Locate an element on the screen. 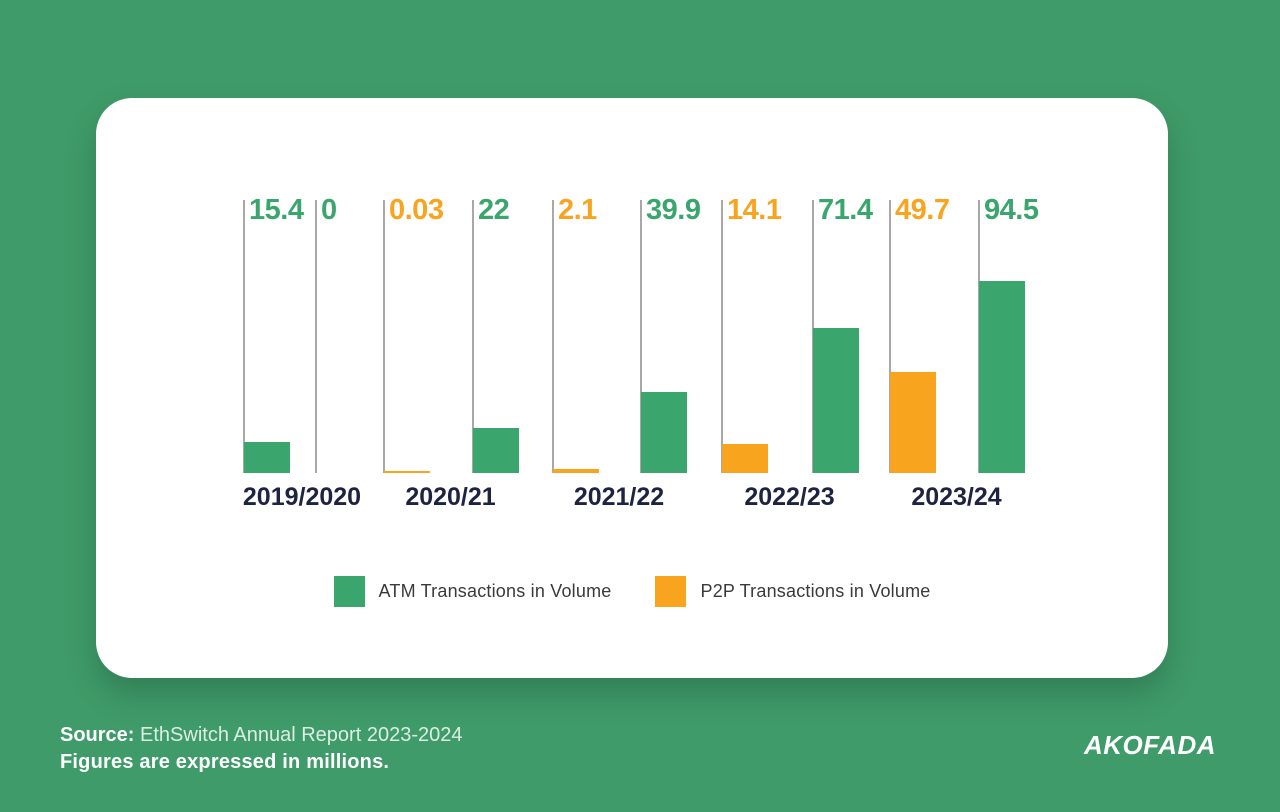 This screenshot has height=812, width=1280. bar-value-label: 49.7 is located at coordinates (922, 210).